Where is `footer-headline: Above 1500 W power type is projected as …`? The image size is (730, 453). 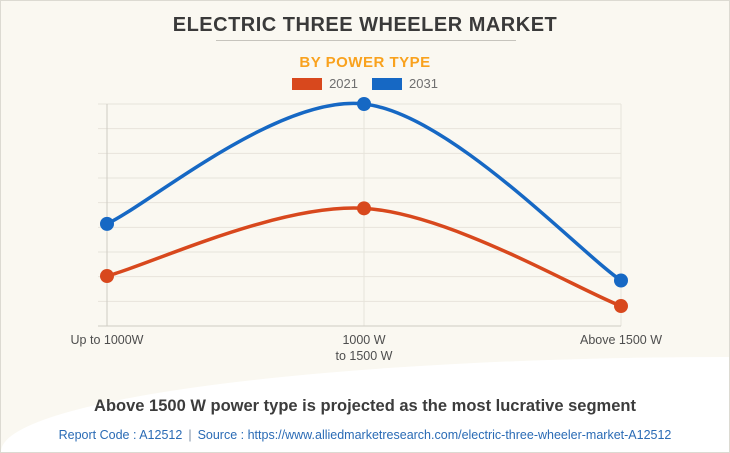
footer-headline: Above 1500 W power type is projected as … is located at coordinates (365, 406).